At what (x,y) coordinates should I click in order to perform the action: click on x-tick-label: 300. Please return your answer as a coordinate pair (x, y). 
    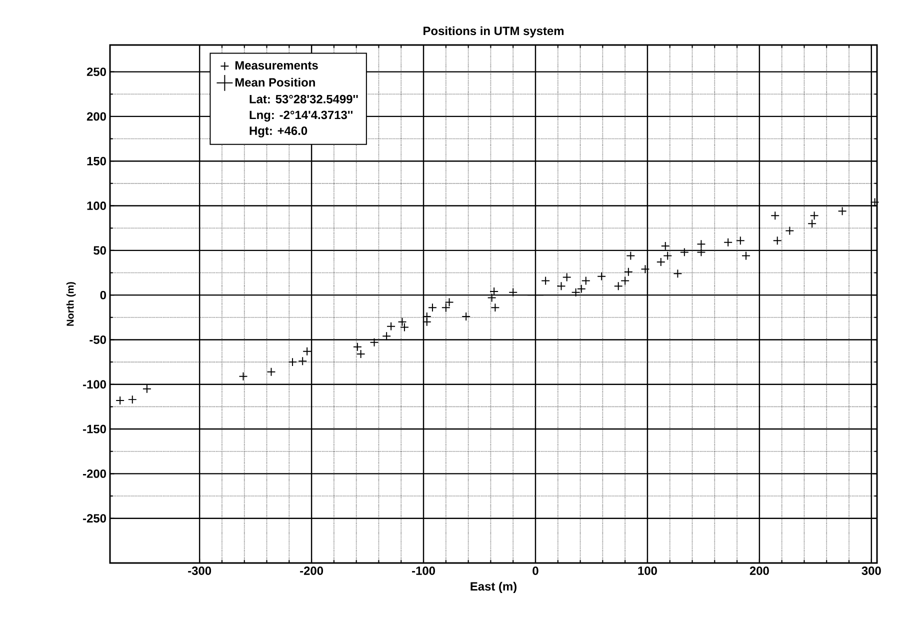
    Looking at the image, I should click on (871, 571).